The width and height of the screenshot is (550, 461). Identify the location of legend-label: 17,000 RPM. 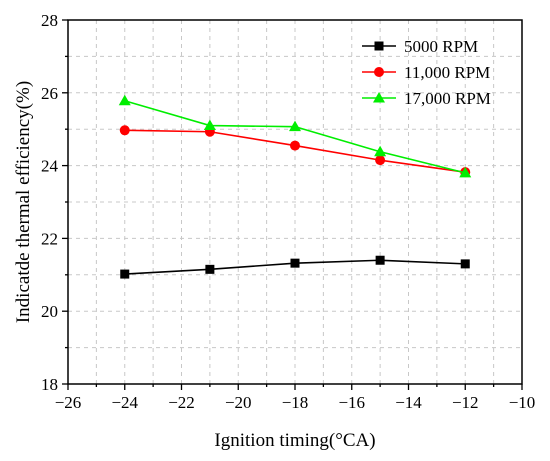
(447, 98).